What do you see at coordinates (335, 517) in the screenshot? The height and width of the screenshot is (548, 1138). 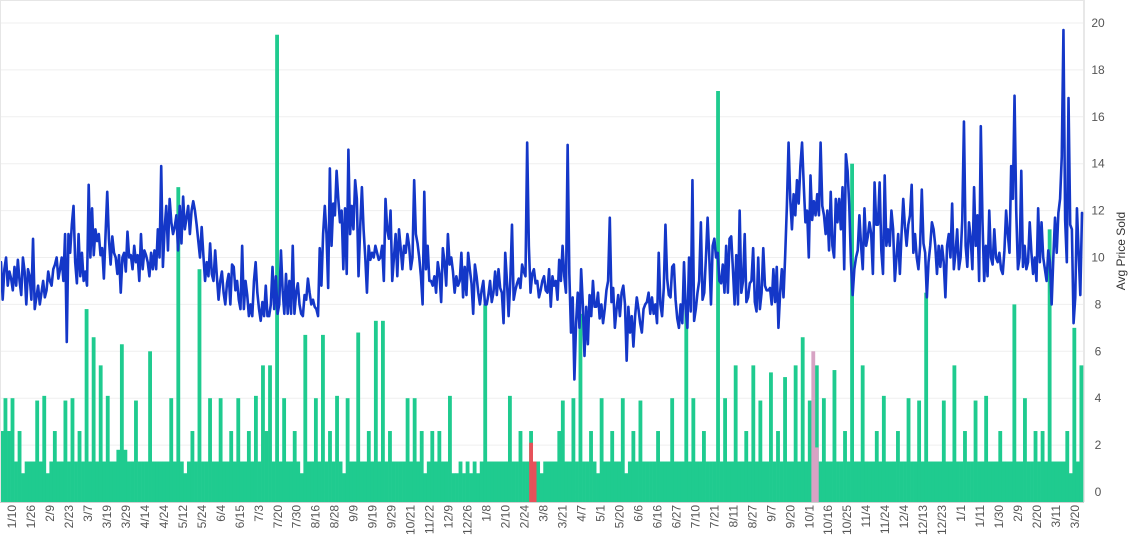 I see `x-tick-label: 8/28` at bounding box center [335, 517].